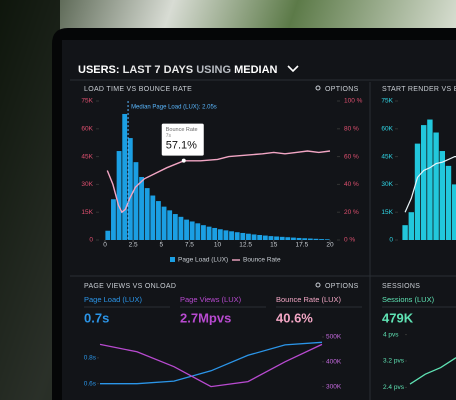  I want to click on tooltip-x: 7s, so click(169, 136).